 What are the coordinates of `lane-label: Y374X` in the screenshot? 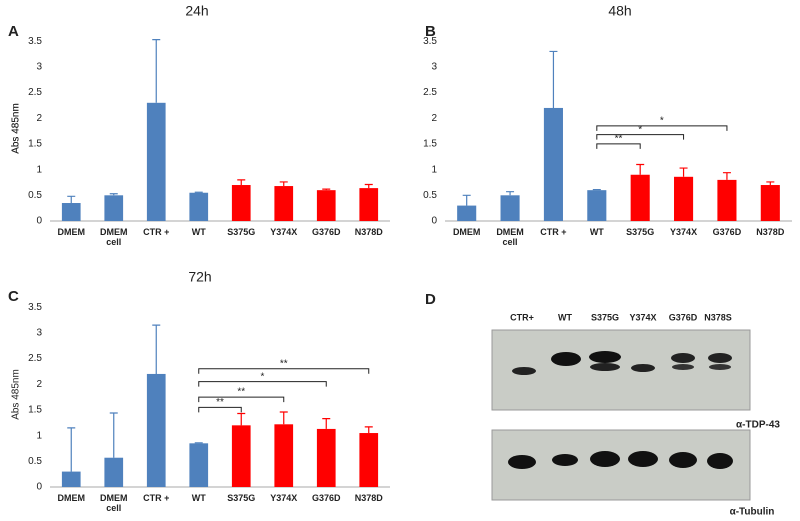 It's located at (642, 317).